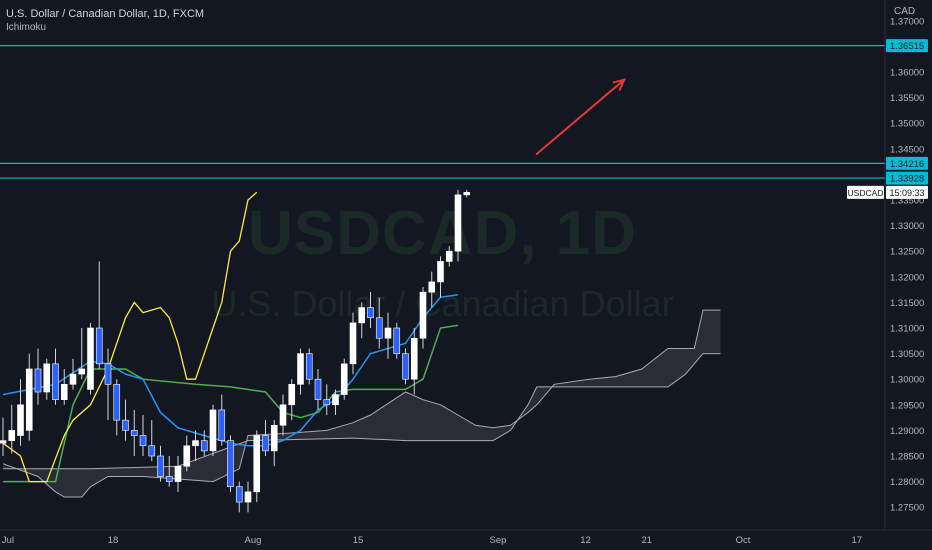 This screenshot has height=550, width=932. I want to click on level-price-label: 1.34216, so click(907, 164).